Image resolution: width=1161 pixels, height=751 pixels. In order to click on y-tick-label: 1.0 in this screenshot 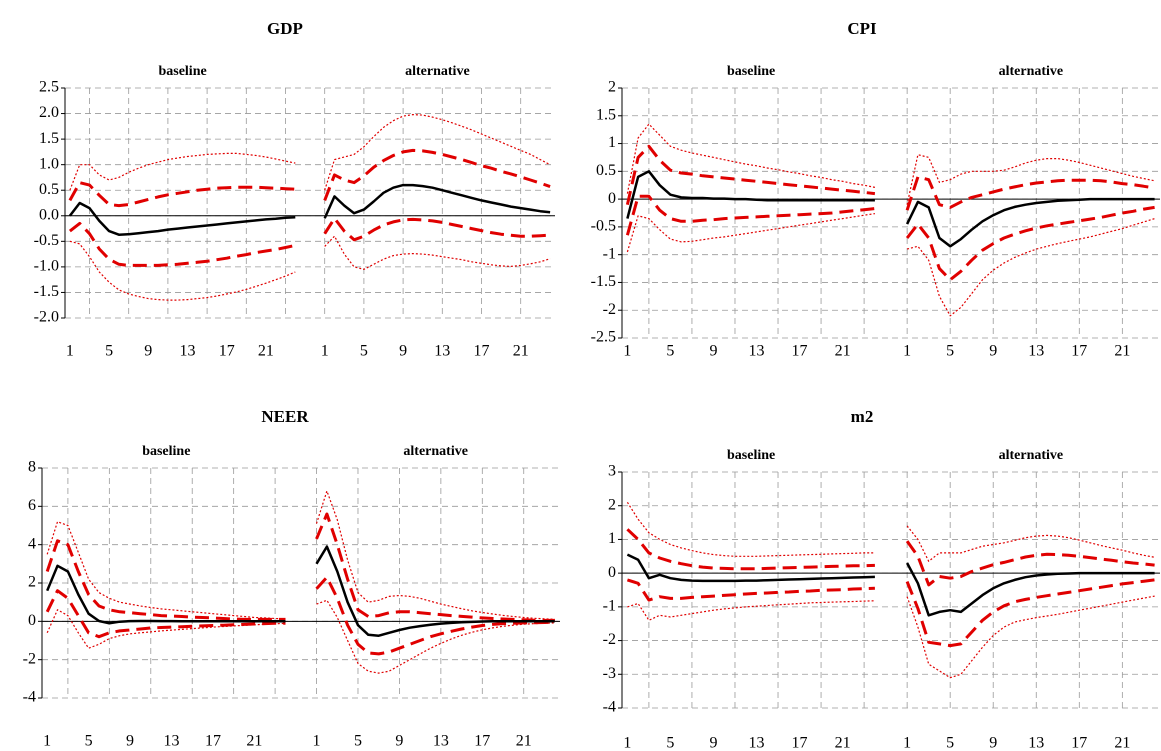, I will do `click(49, 163)`.